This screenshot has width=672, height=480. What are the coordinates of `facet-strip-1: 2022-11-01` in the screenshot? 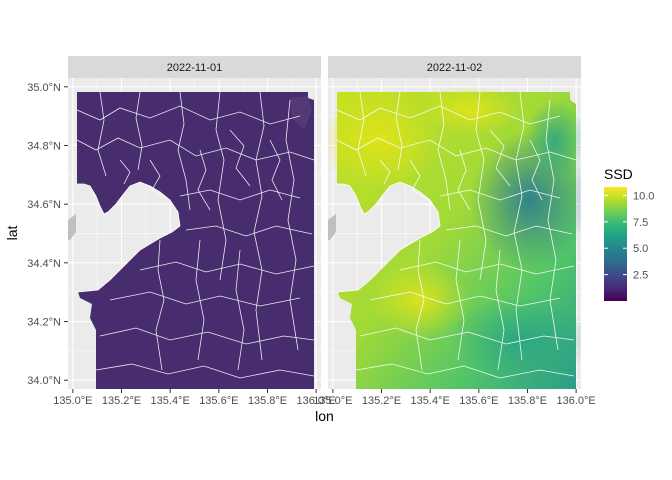 It's located at (194, 67).